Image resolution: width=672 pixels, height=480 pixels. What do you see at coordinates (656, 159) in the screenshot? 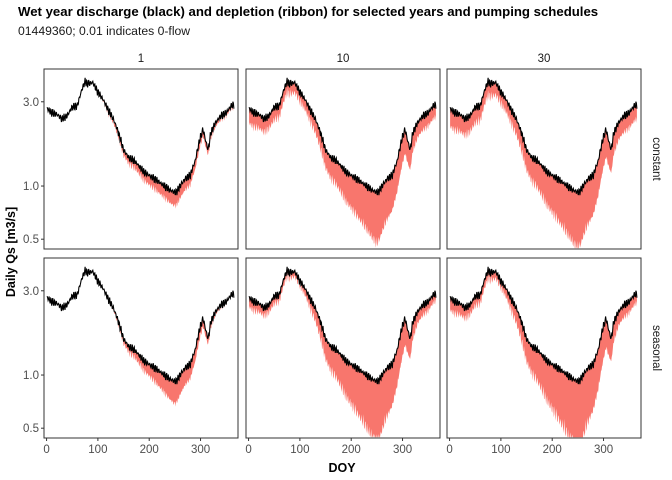
I see `facet-strip-row-constant: constant` at bounding box center [656, 159].